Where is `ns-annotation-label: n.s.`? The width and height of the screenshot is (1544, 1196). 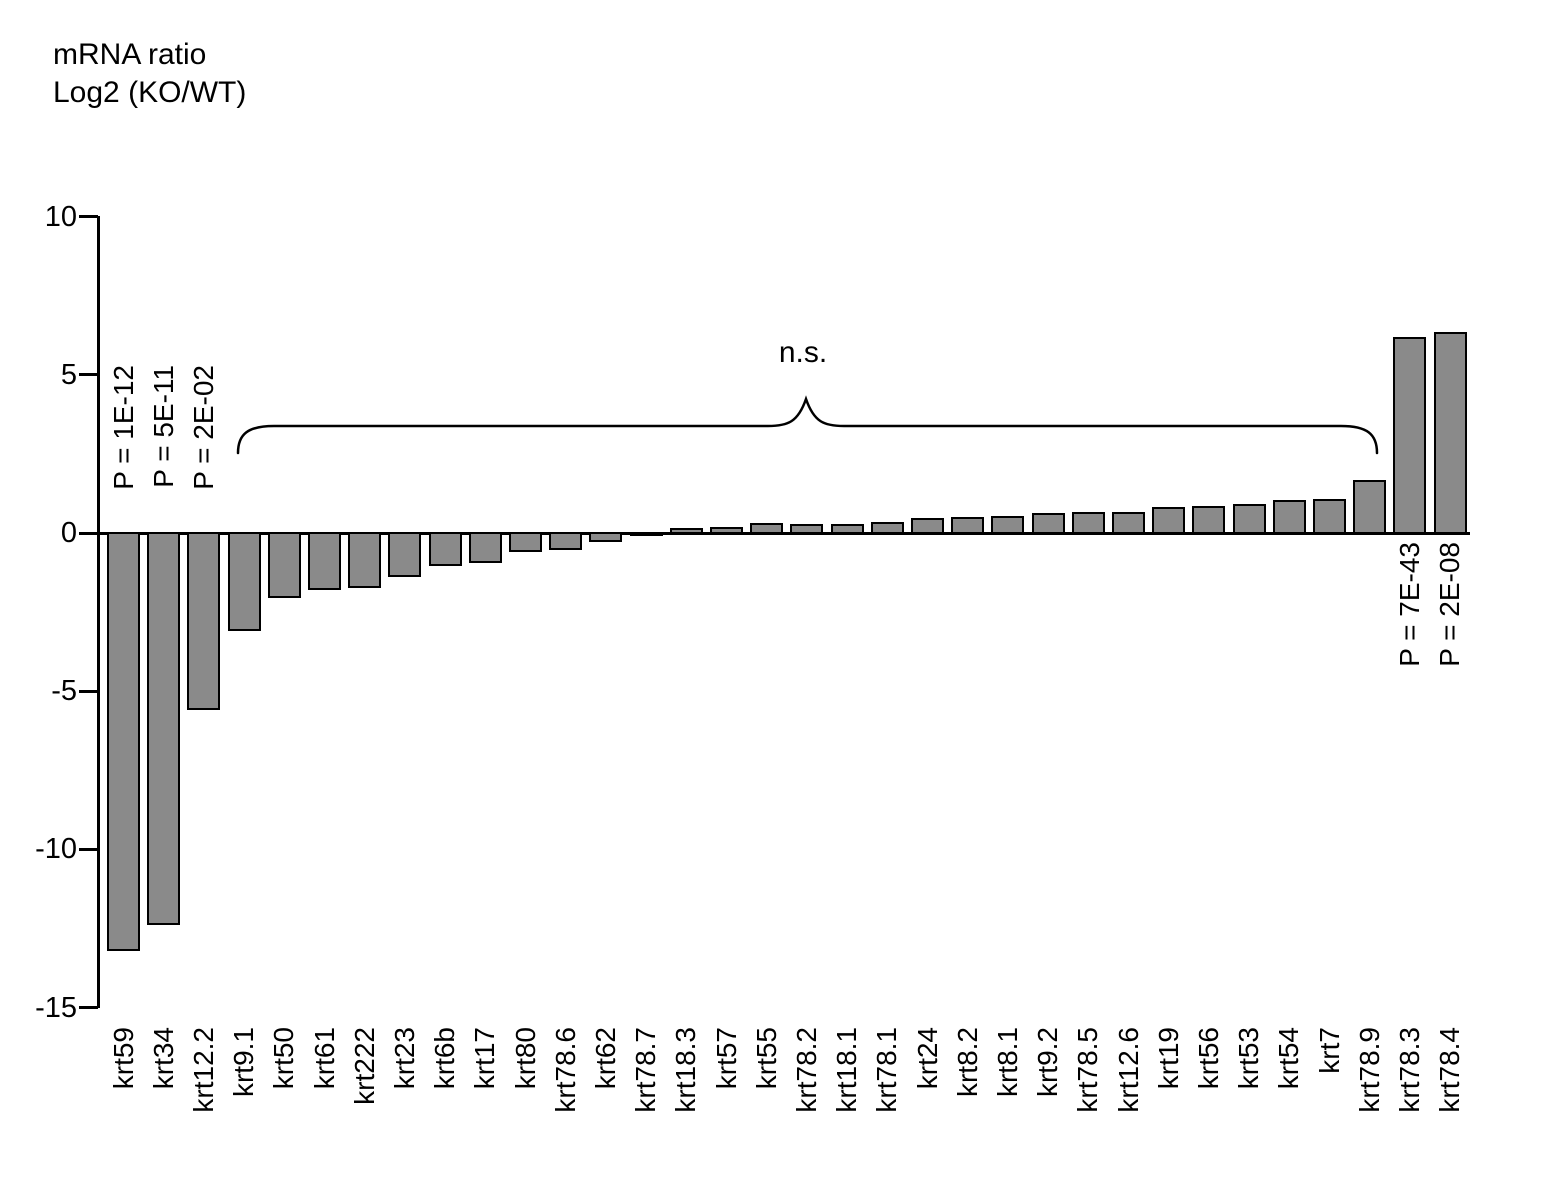
ns-annotation-label: n.s. is located at coordinates (803, 352).